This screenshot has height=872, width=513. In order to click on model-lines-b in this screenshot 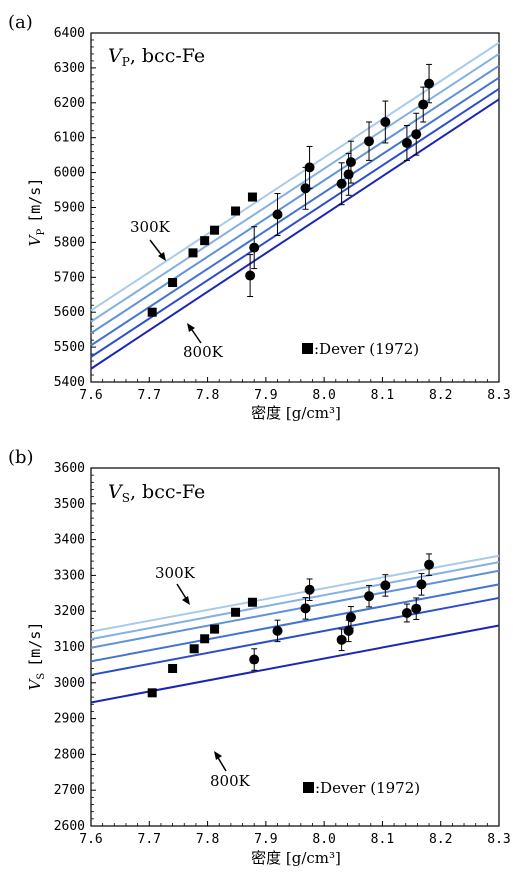, I will do `click(295, 629)`.